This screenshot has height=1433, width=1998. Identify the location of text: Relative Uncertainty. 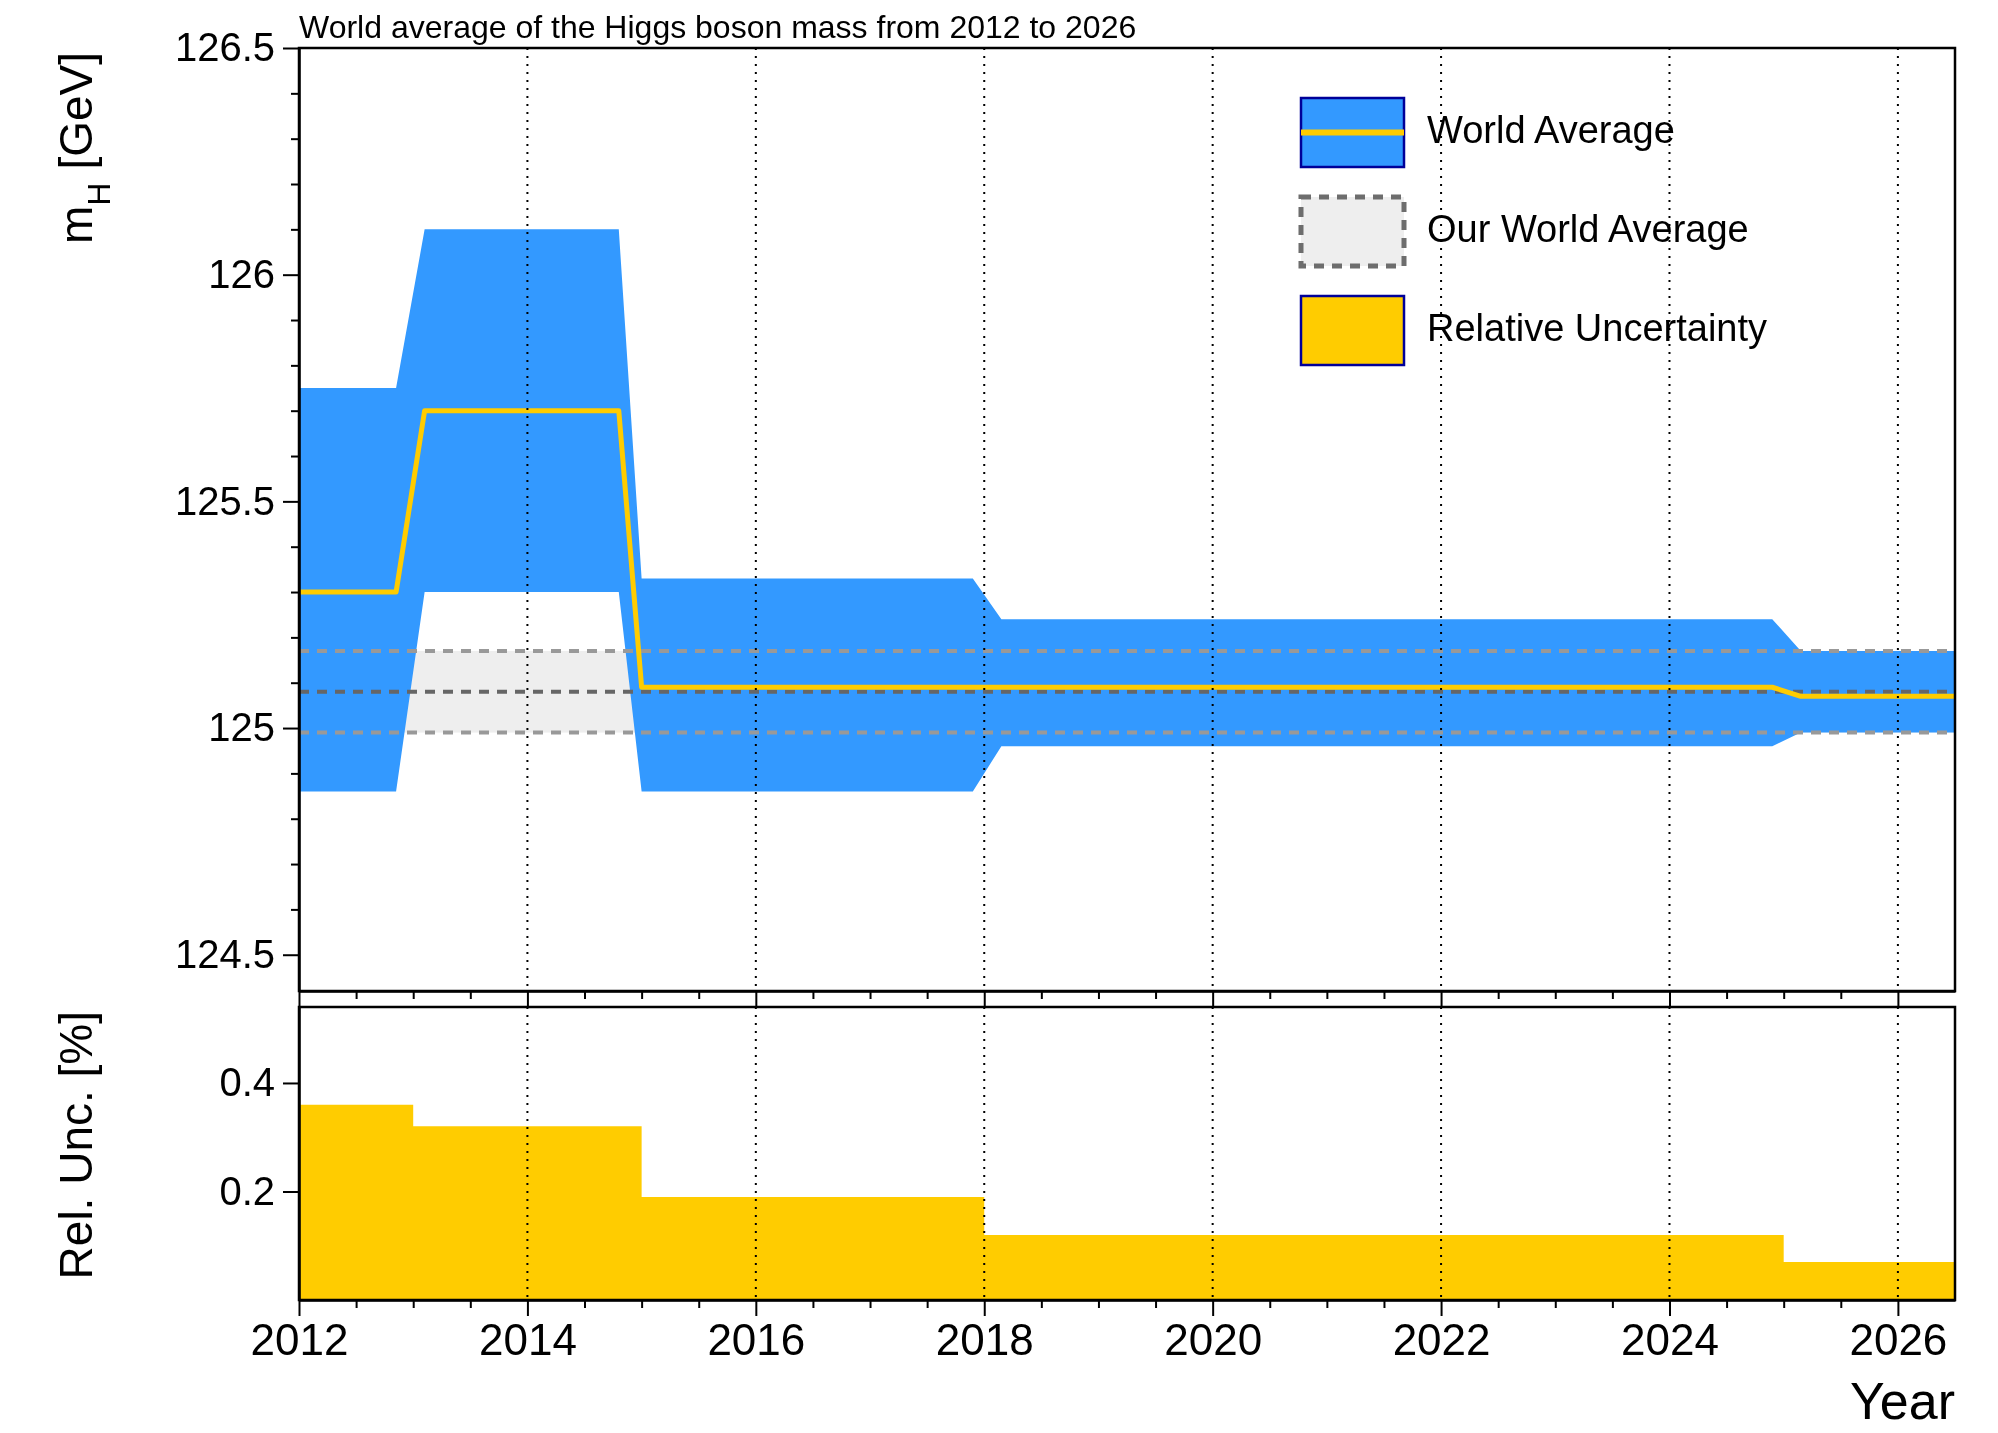
(1597, 328).